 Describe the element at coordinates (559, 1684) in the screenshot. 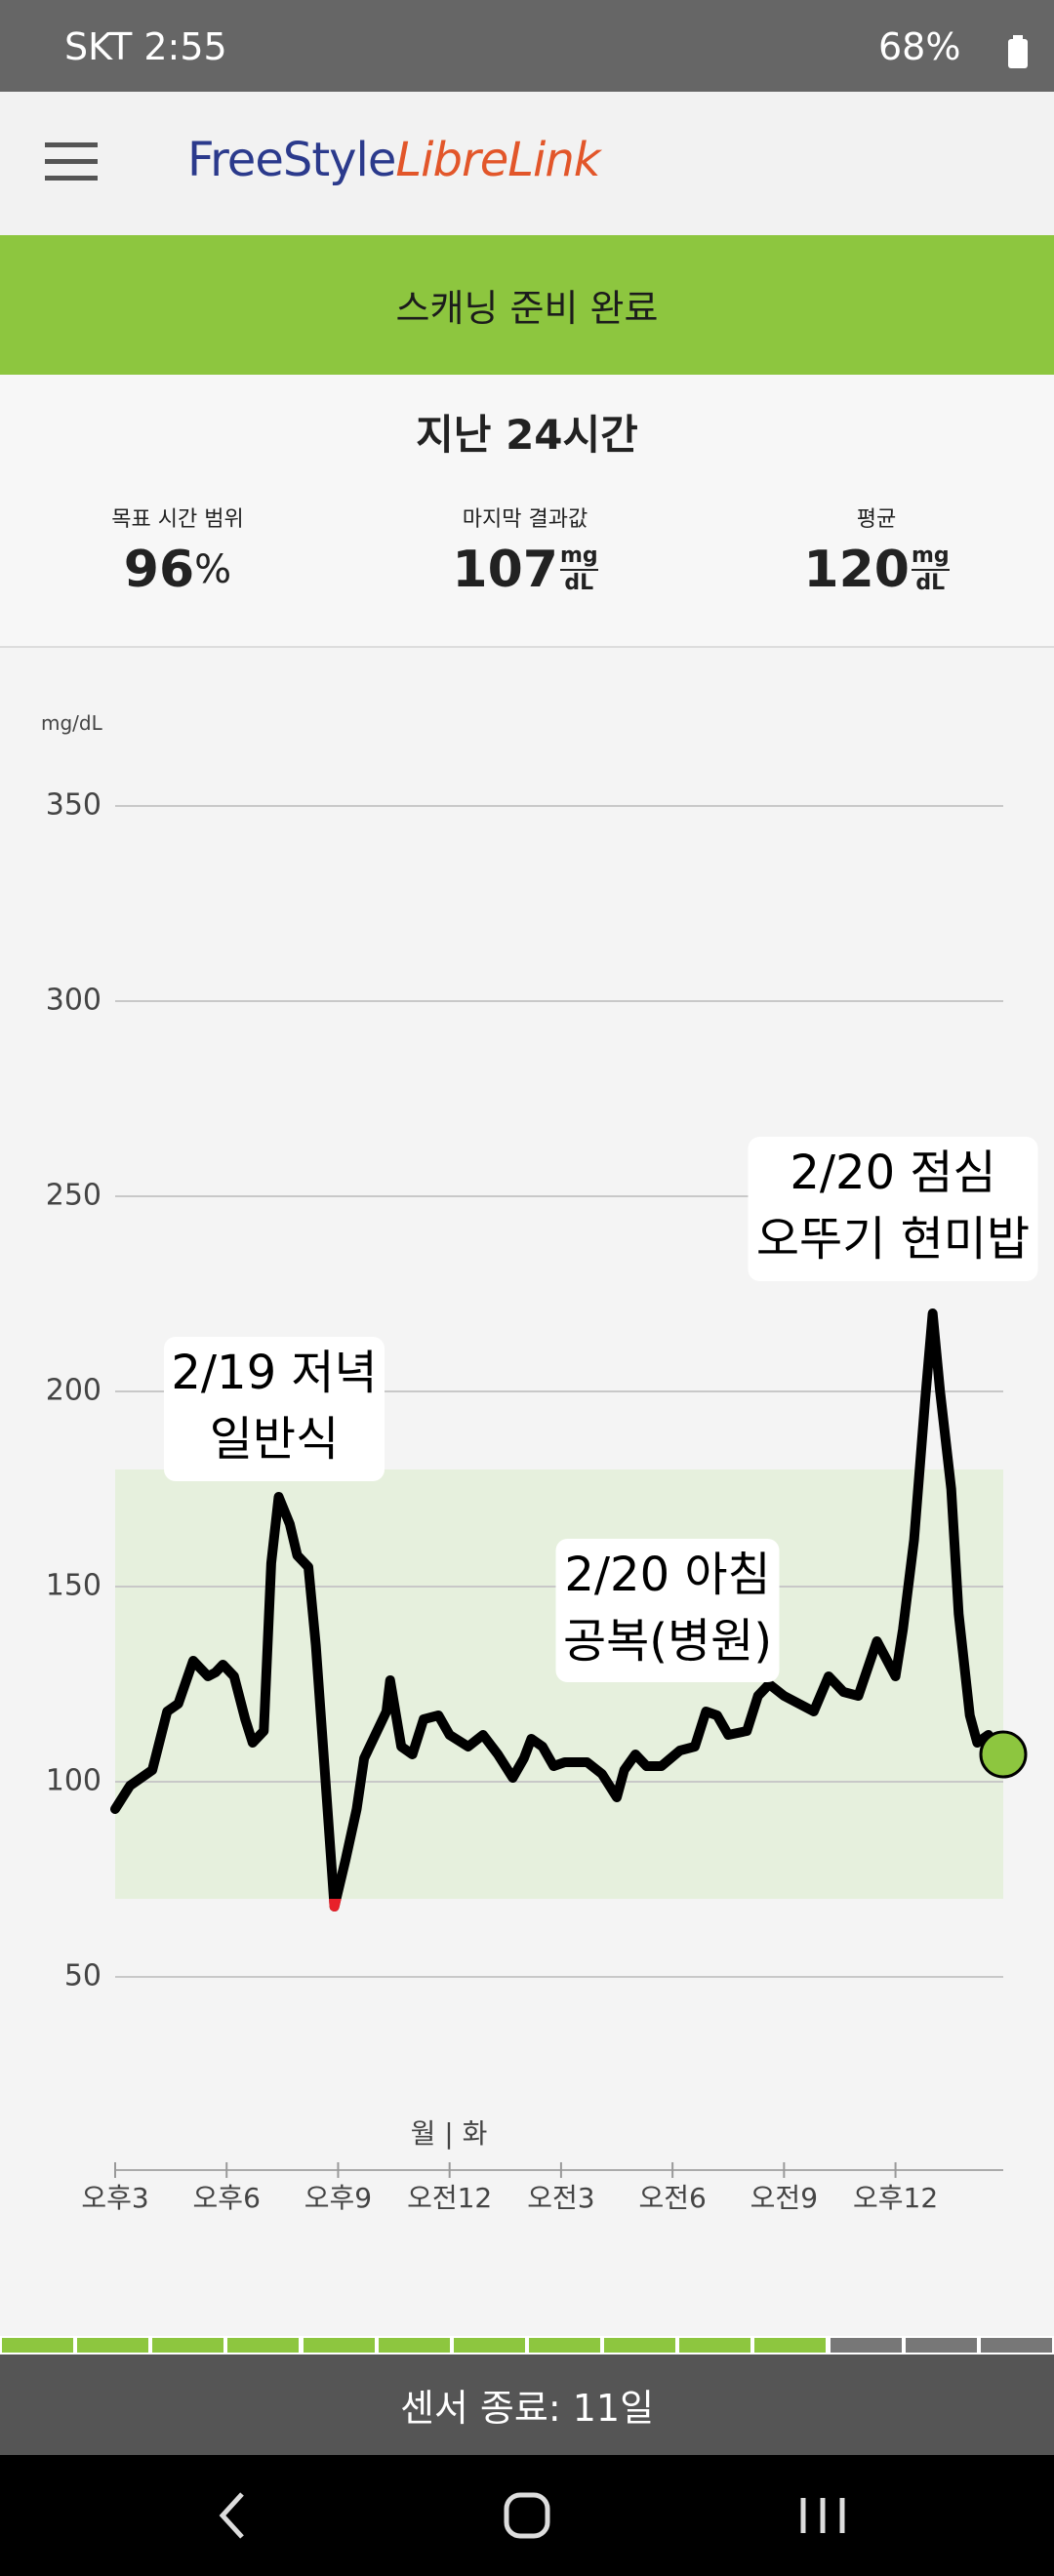

I see `target-range` at that location.